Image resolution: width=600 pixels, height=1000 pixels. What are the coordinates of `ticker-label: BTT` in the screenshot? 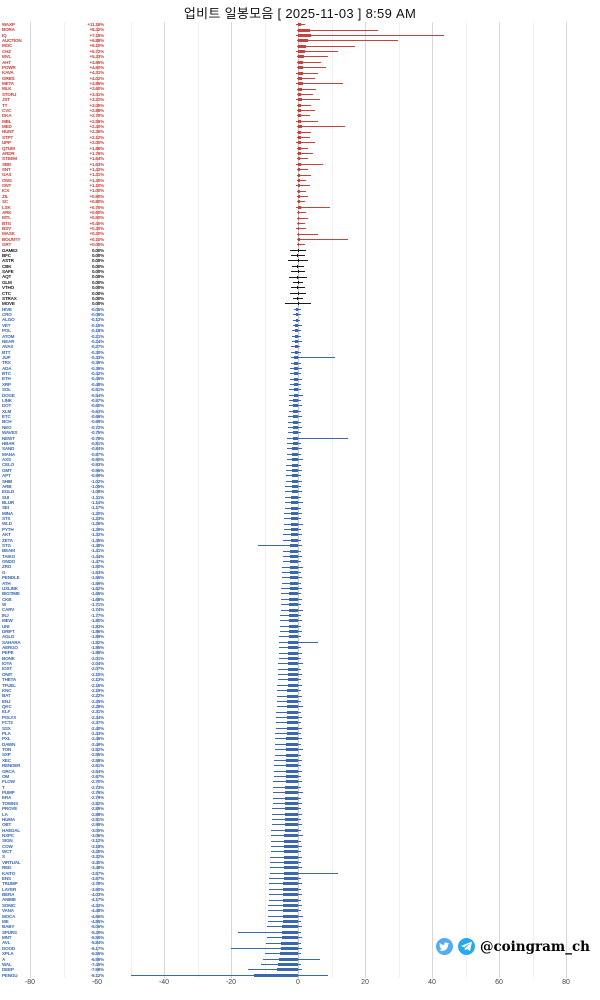 It's located at (6, 352).